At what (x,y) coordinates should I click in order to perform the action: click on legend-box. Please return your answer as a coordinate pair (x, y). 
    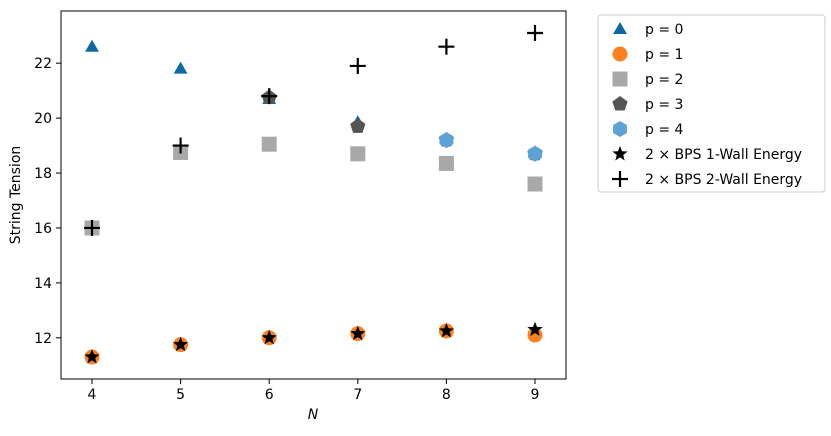
    Looking at the image, I should click on (711, 103).